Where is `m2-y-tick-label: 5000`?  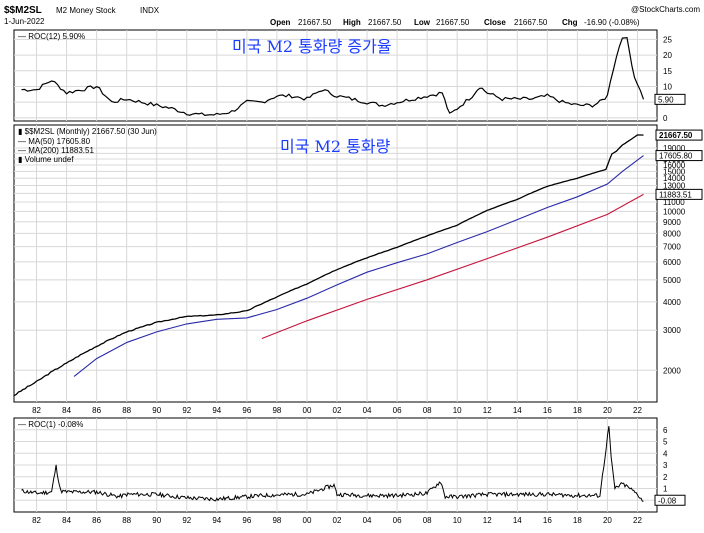
m2-y-tick-label: 5000 is located at coordinates (672, 280).